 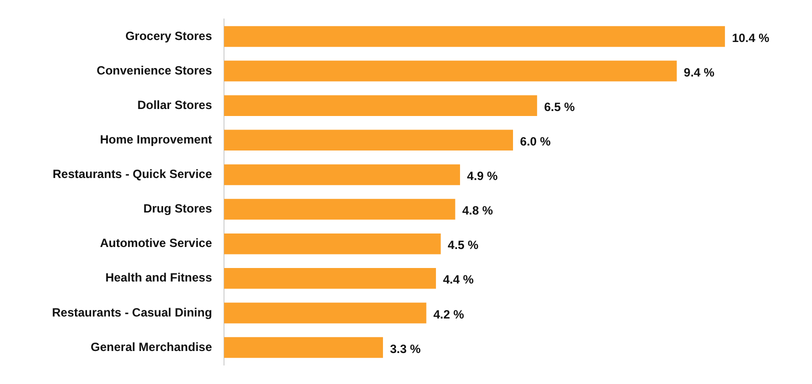 I want to click on data-label: 6.5 %, so click(x=560, y=107).